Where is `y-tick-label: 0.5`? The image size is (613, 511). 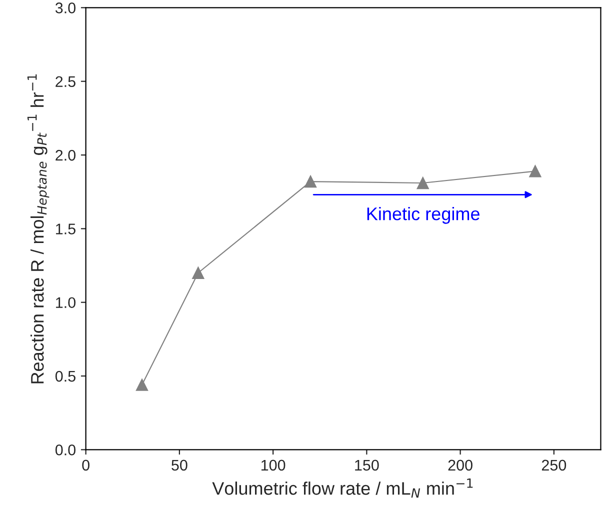 y-tick-label: 0.5 is located at coordinates (65, 376).